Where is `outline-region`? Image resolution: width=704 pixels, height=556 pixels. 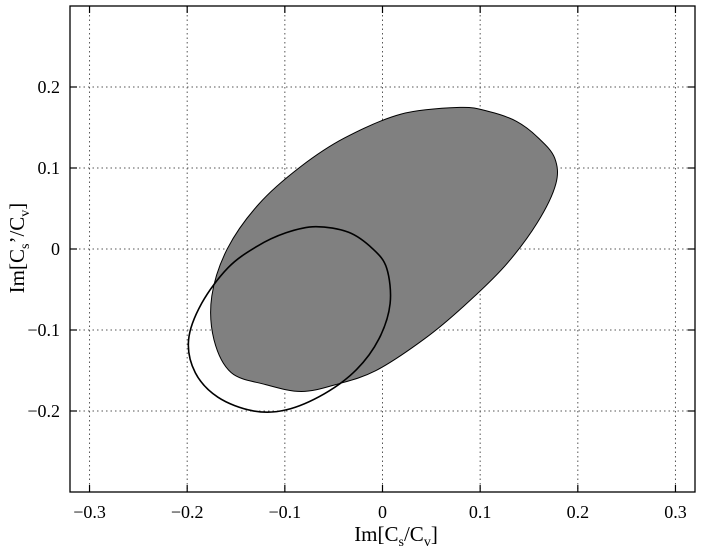 outline-region is located at coordinates (289, 319).